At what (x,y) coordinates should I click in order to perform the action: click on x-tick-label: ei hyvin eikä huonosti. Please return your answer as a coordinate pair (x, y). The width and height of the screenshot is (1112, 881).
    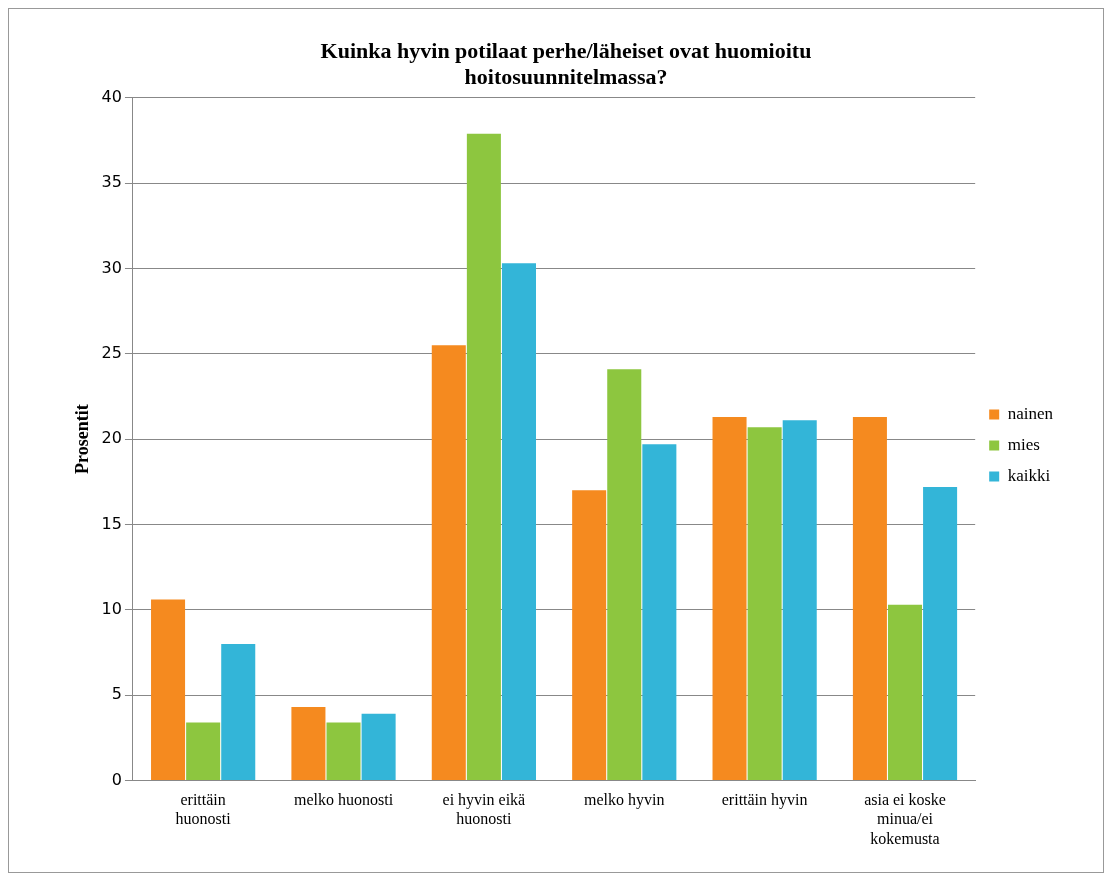
    Looking at the image, I should click on (484, 809).